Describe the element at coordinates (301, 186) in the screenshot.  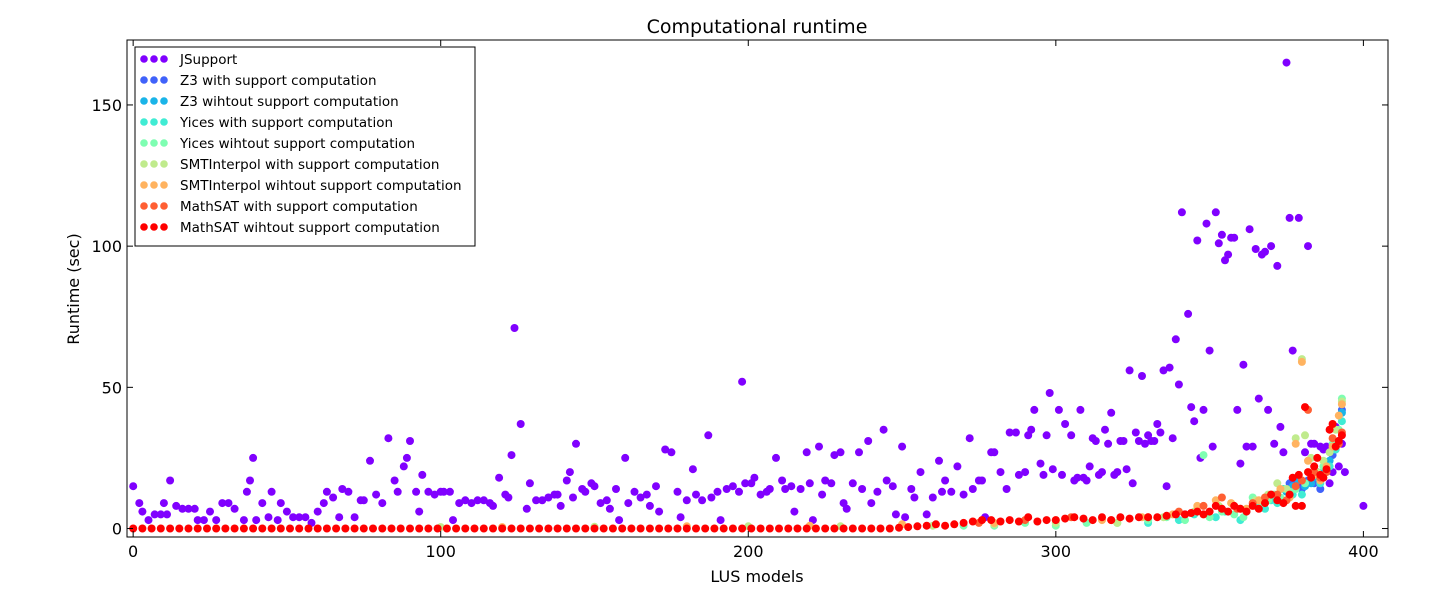
I see `legend-item: SMTInterpol wihtout support computation` at that location.